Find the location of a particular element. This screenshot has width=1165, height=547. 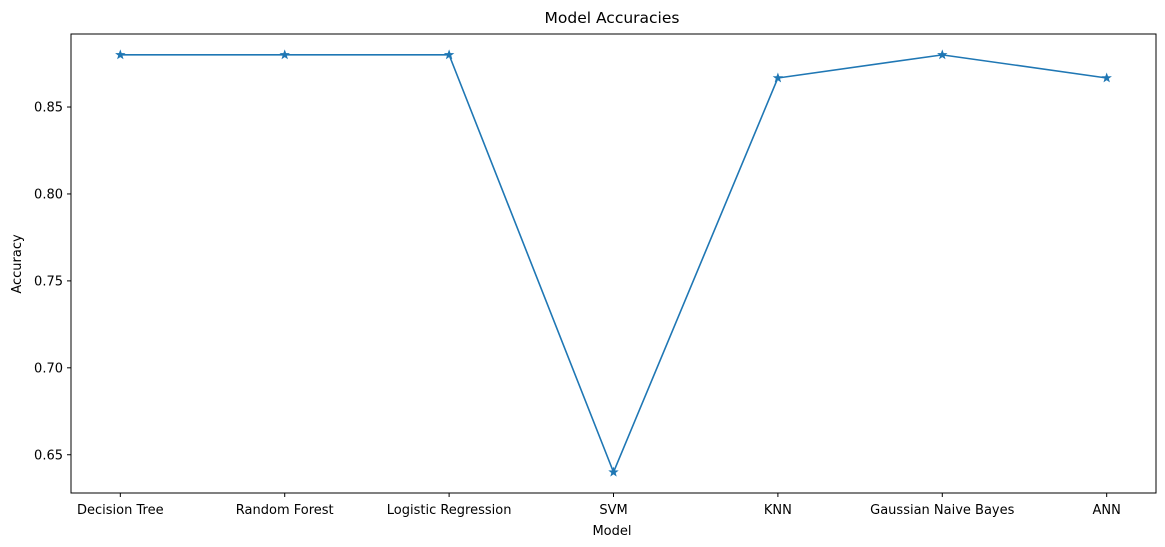

y-tick-label: 0.80 is located at coordinates (48, 194).